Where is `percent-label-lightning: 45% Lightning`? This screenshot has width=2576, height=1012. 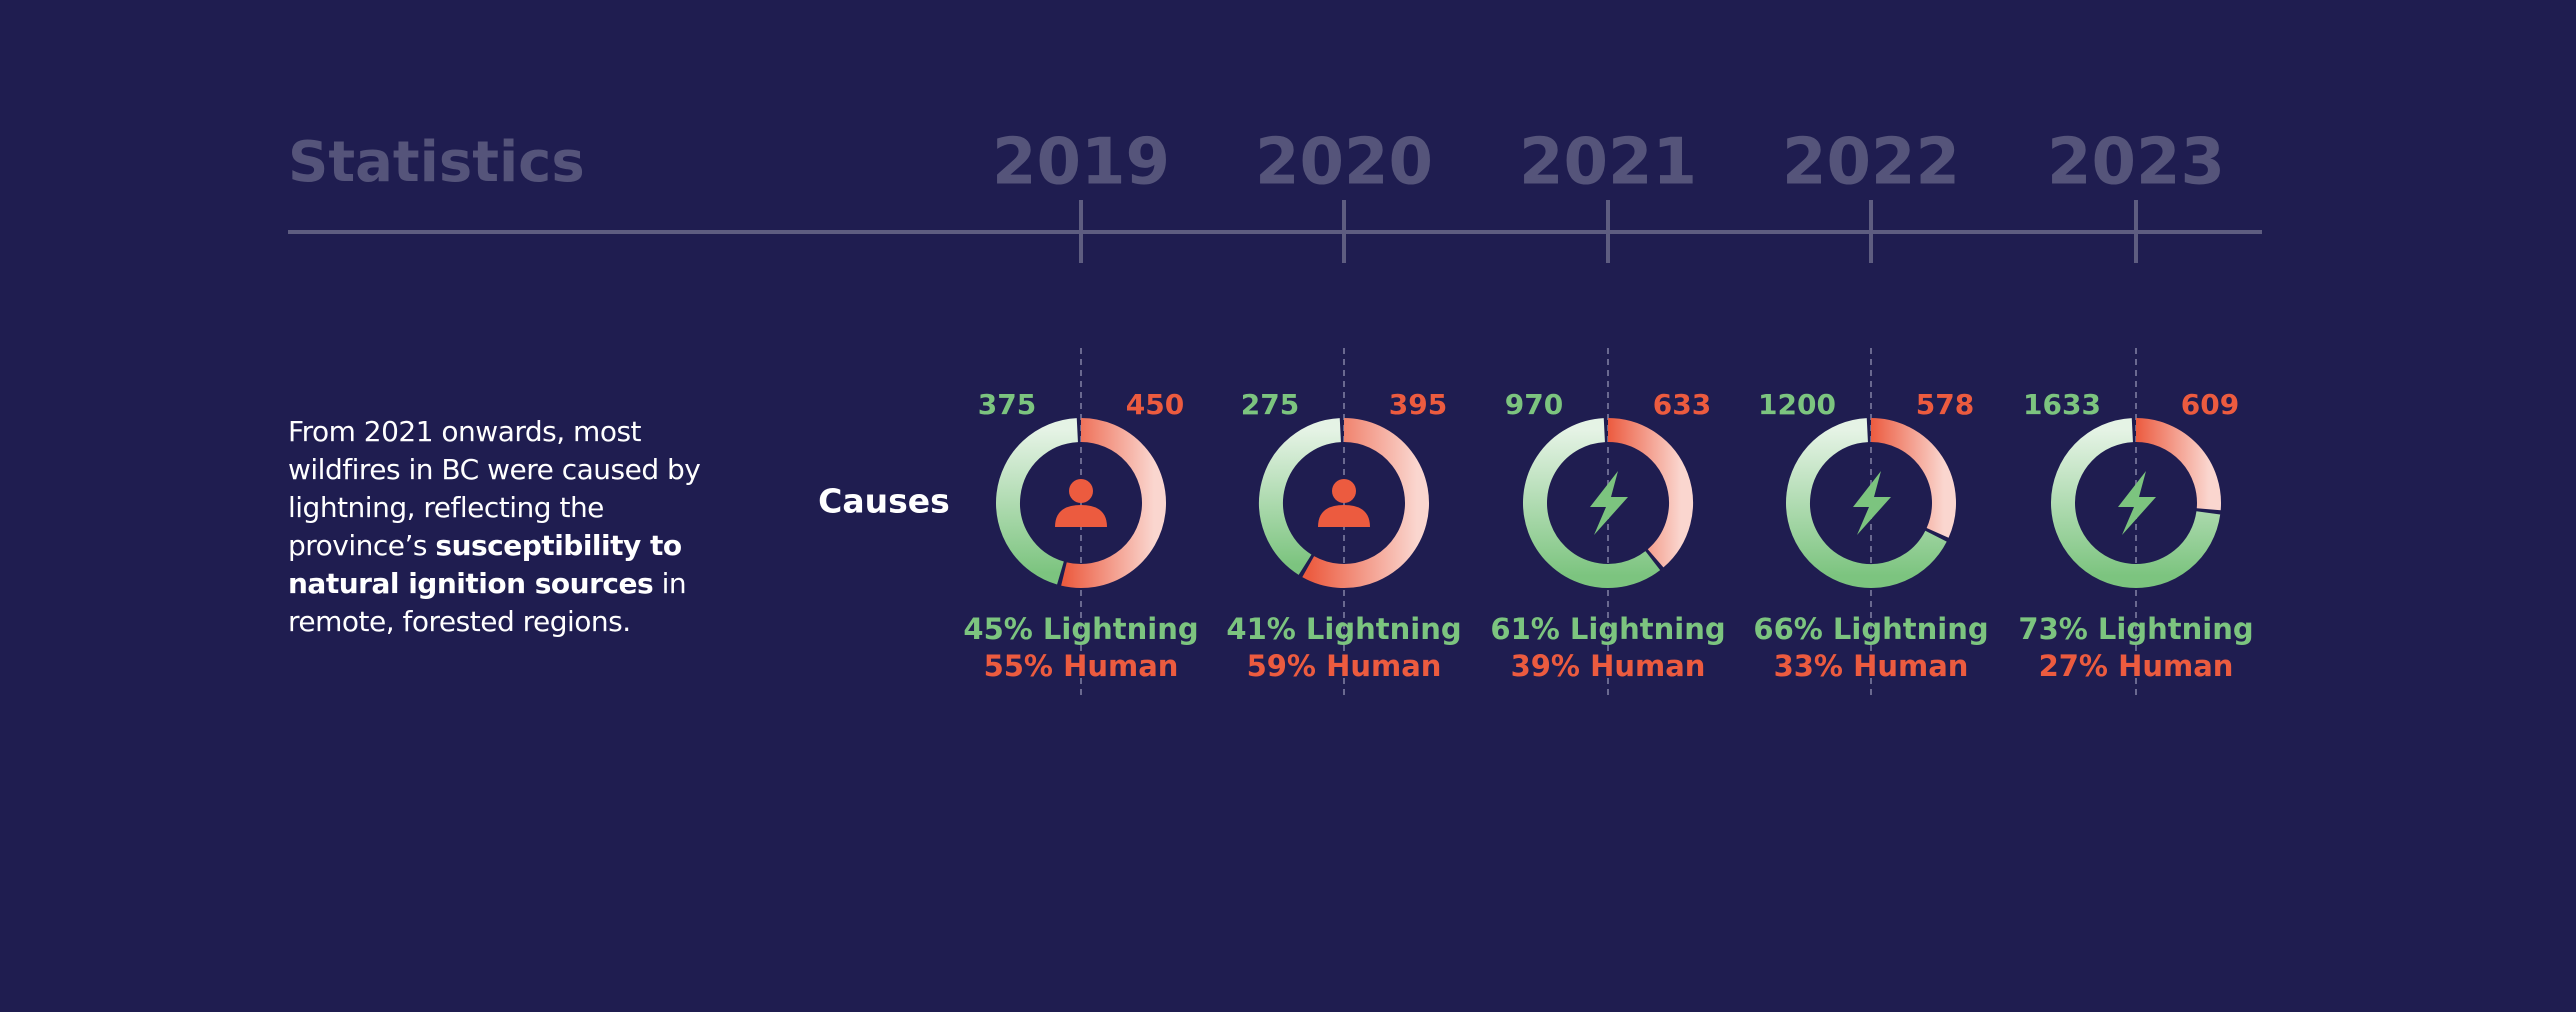
percent-label-lightning: 45% Lightning is located at coordinates (1080, 629).